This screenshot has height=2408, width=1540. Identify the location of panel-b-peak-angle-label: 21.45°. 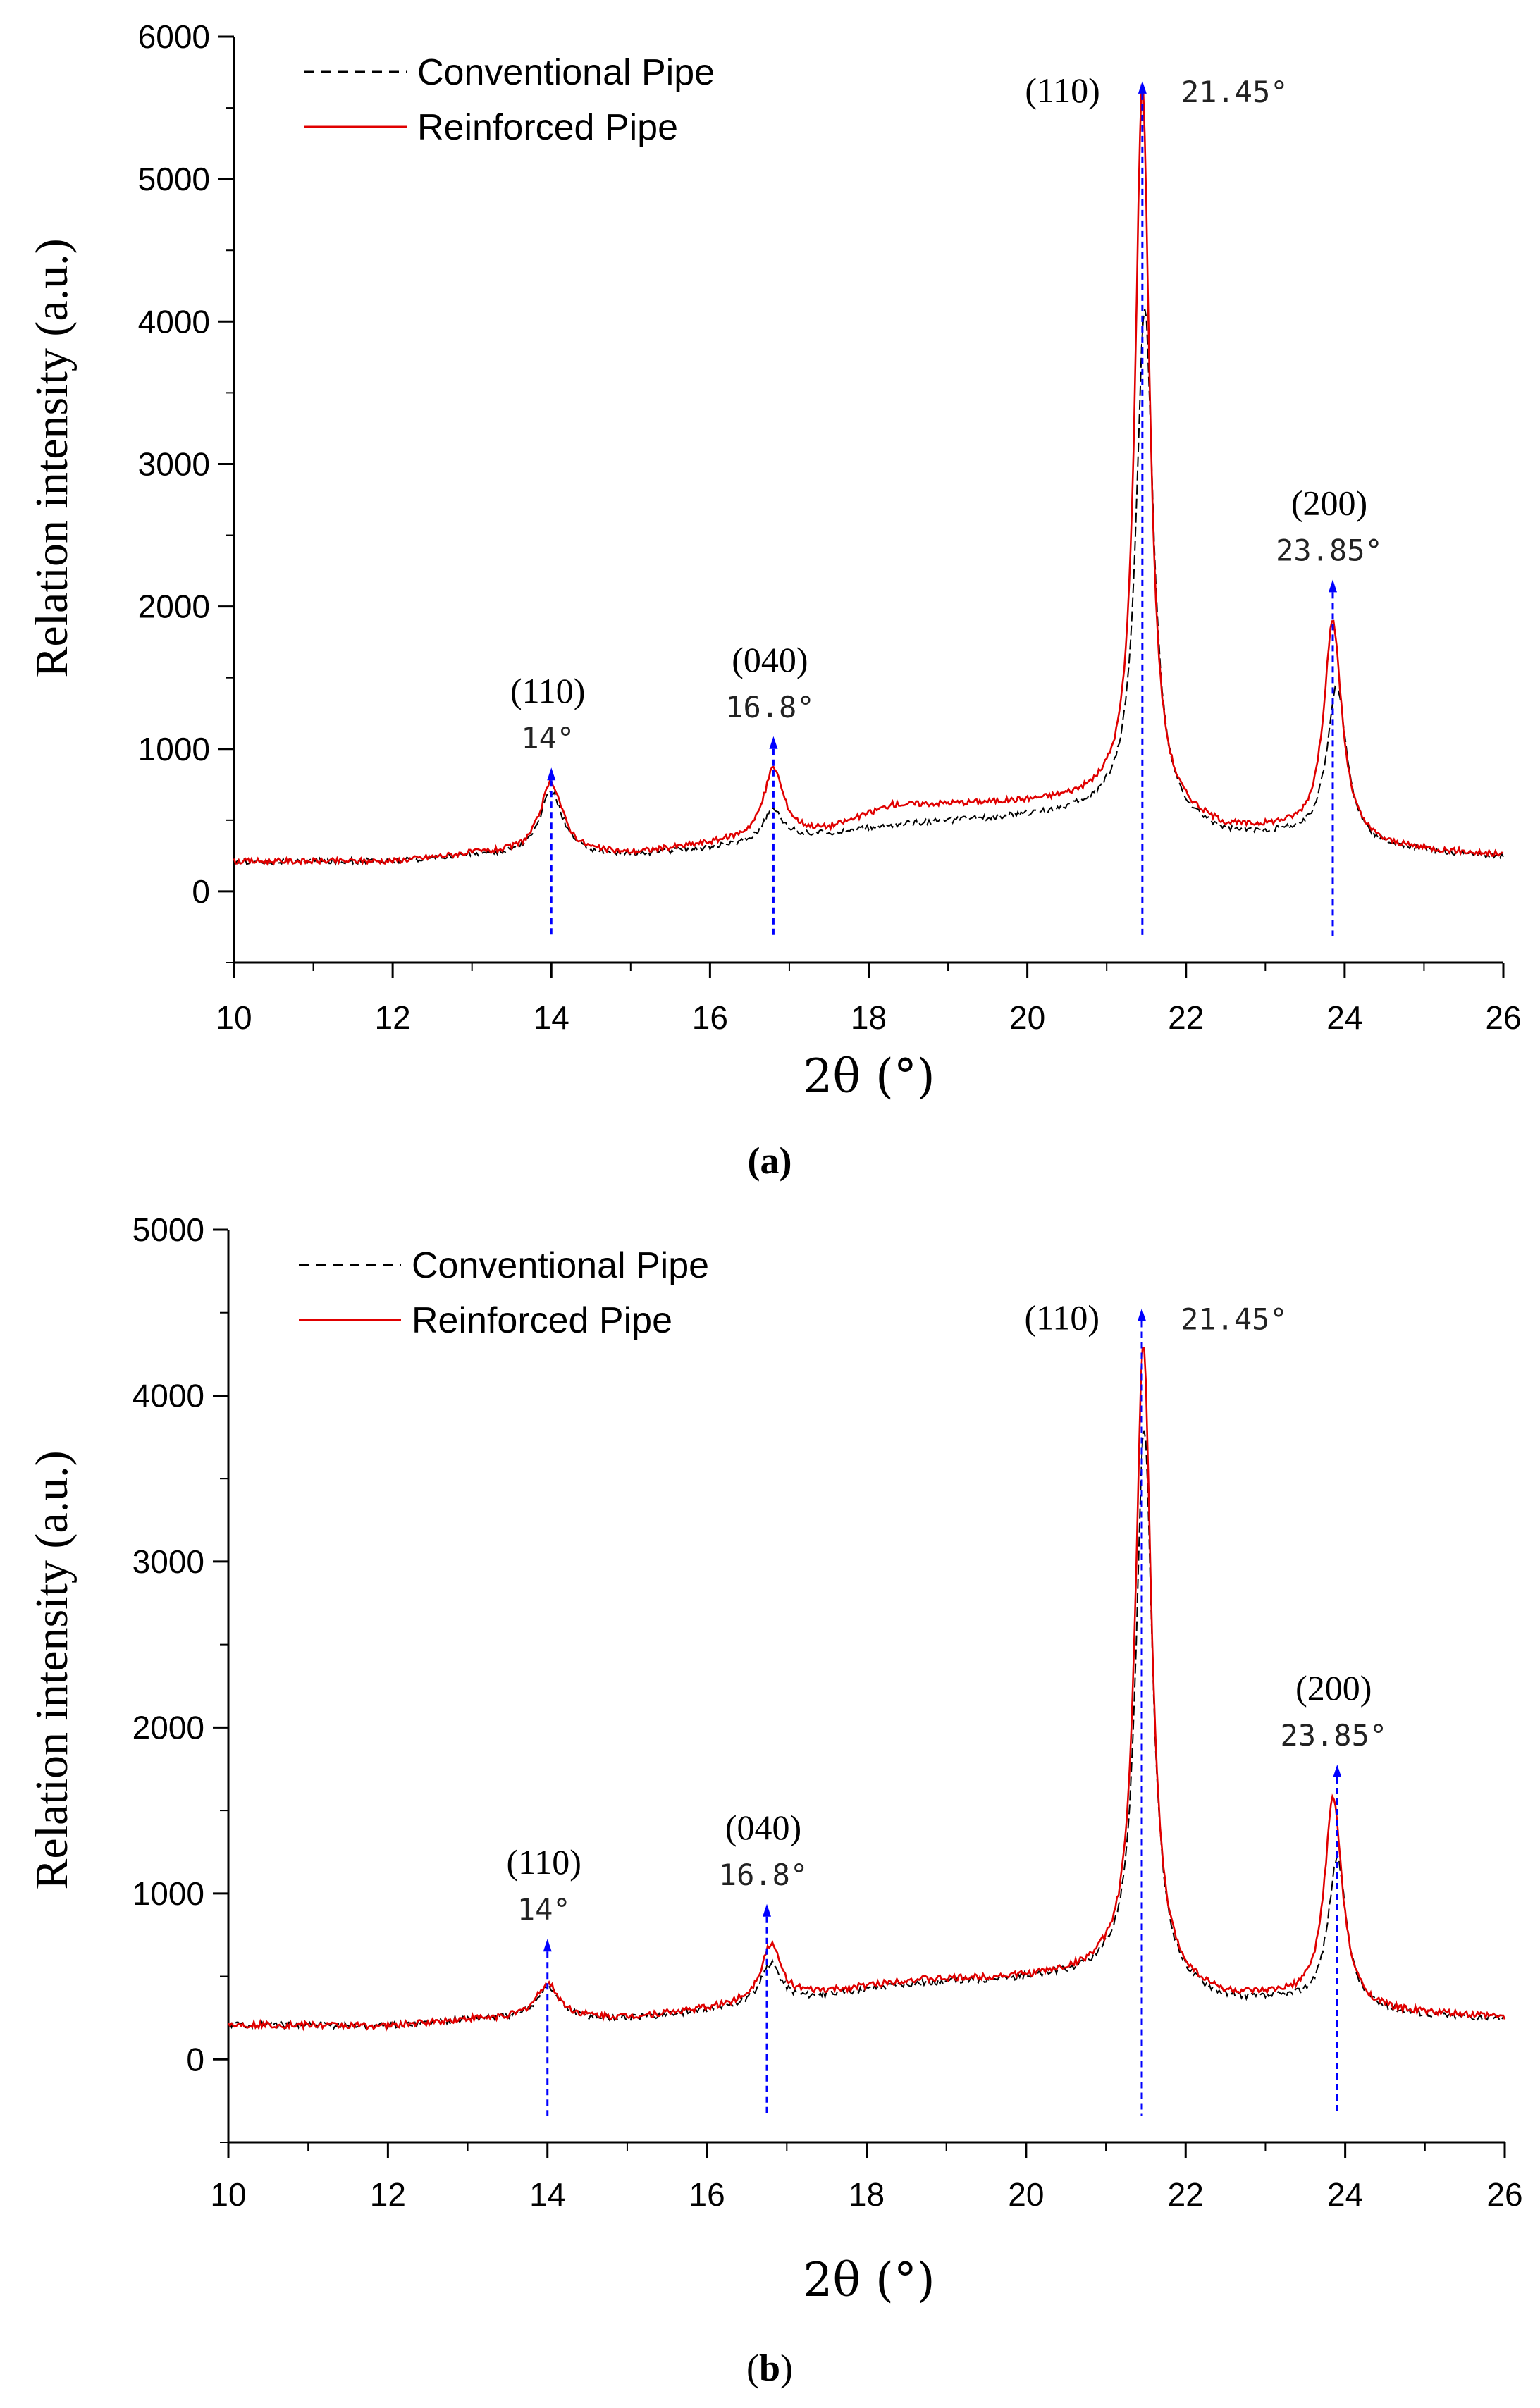
(1234, 1319).